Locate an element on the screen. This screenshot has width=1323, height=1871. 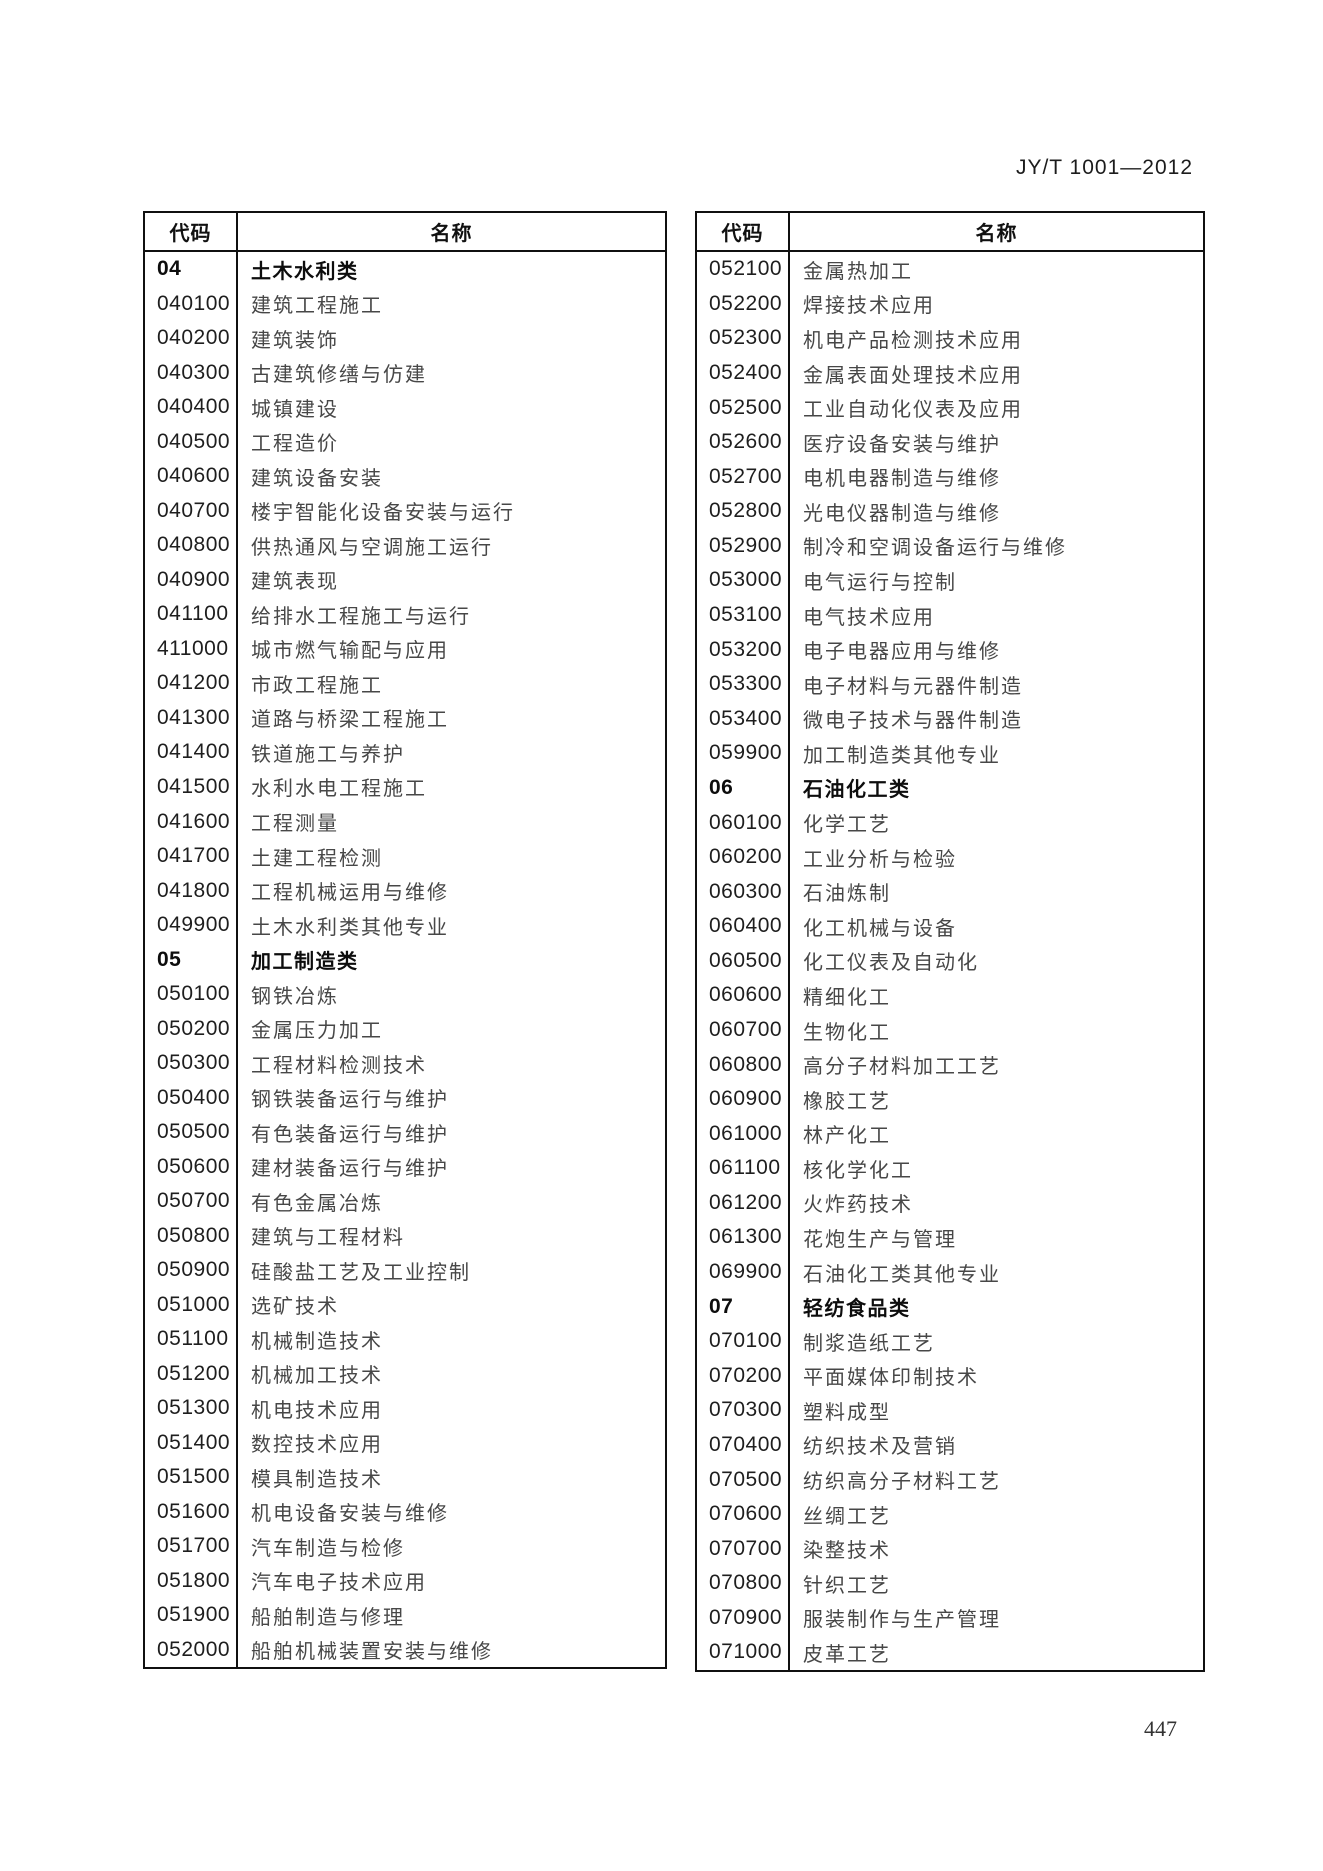
code-cell: 060500 is located at coordinates (743, 961).